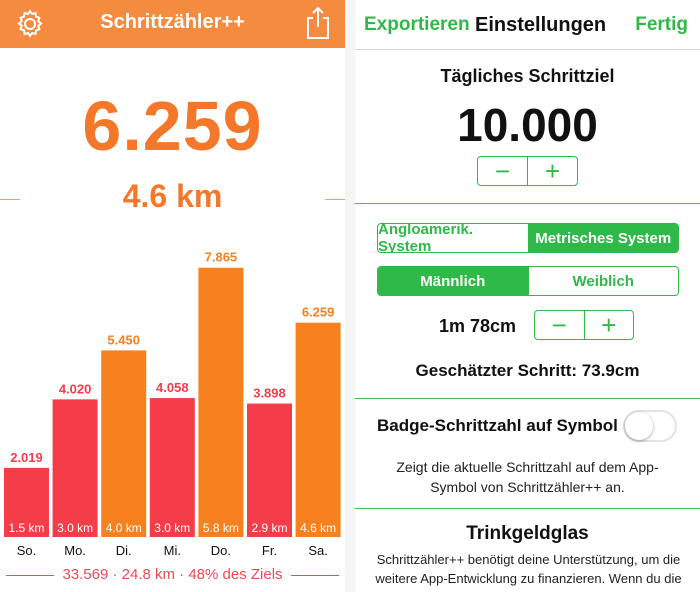 The image size is (700, 592). I want to click on gear-icon, so click(30, 24).